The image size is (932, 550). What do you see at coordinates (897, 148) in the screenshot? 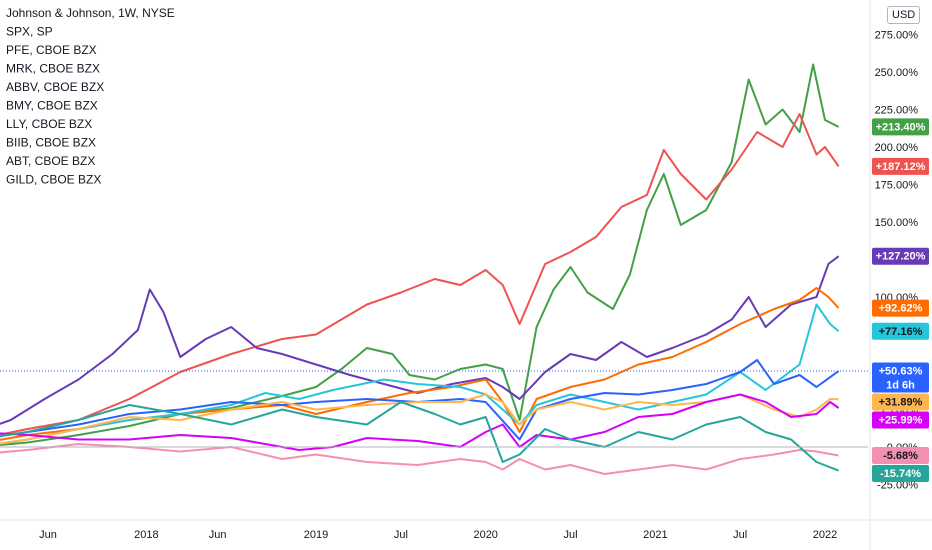
I see `y-tick-label: 200.00%` at bounding box center [897, 148].